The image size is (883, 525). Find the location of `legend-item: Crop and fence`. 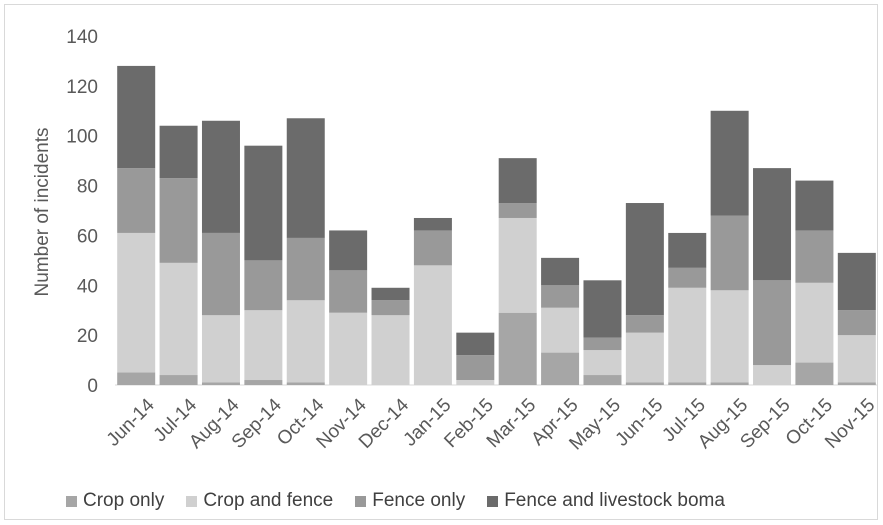

legend-item: Crop and fence is located at coordinates (259, 501).